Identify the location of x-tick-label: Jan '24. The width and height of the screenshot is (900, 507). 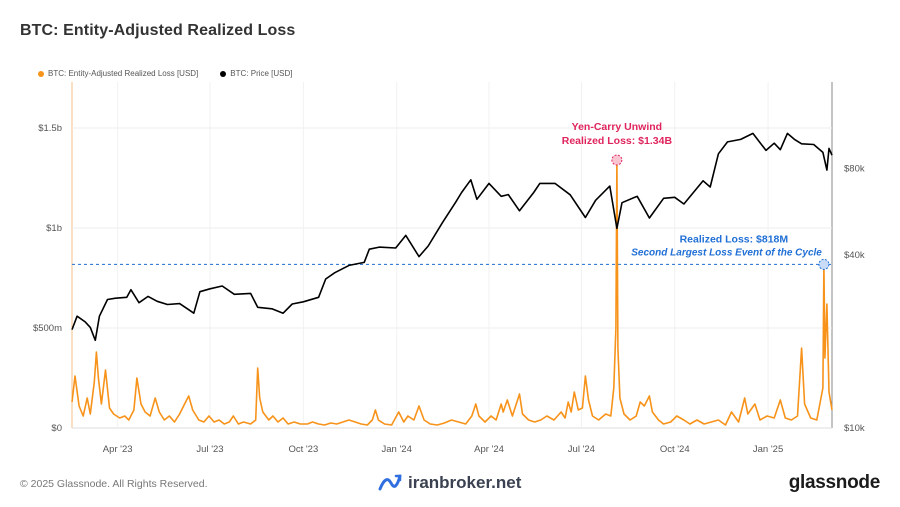
(397, 449).